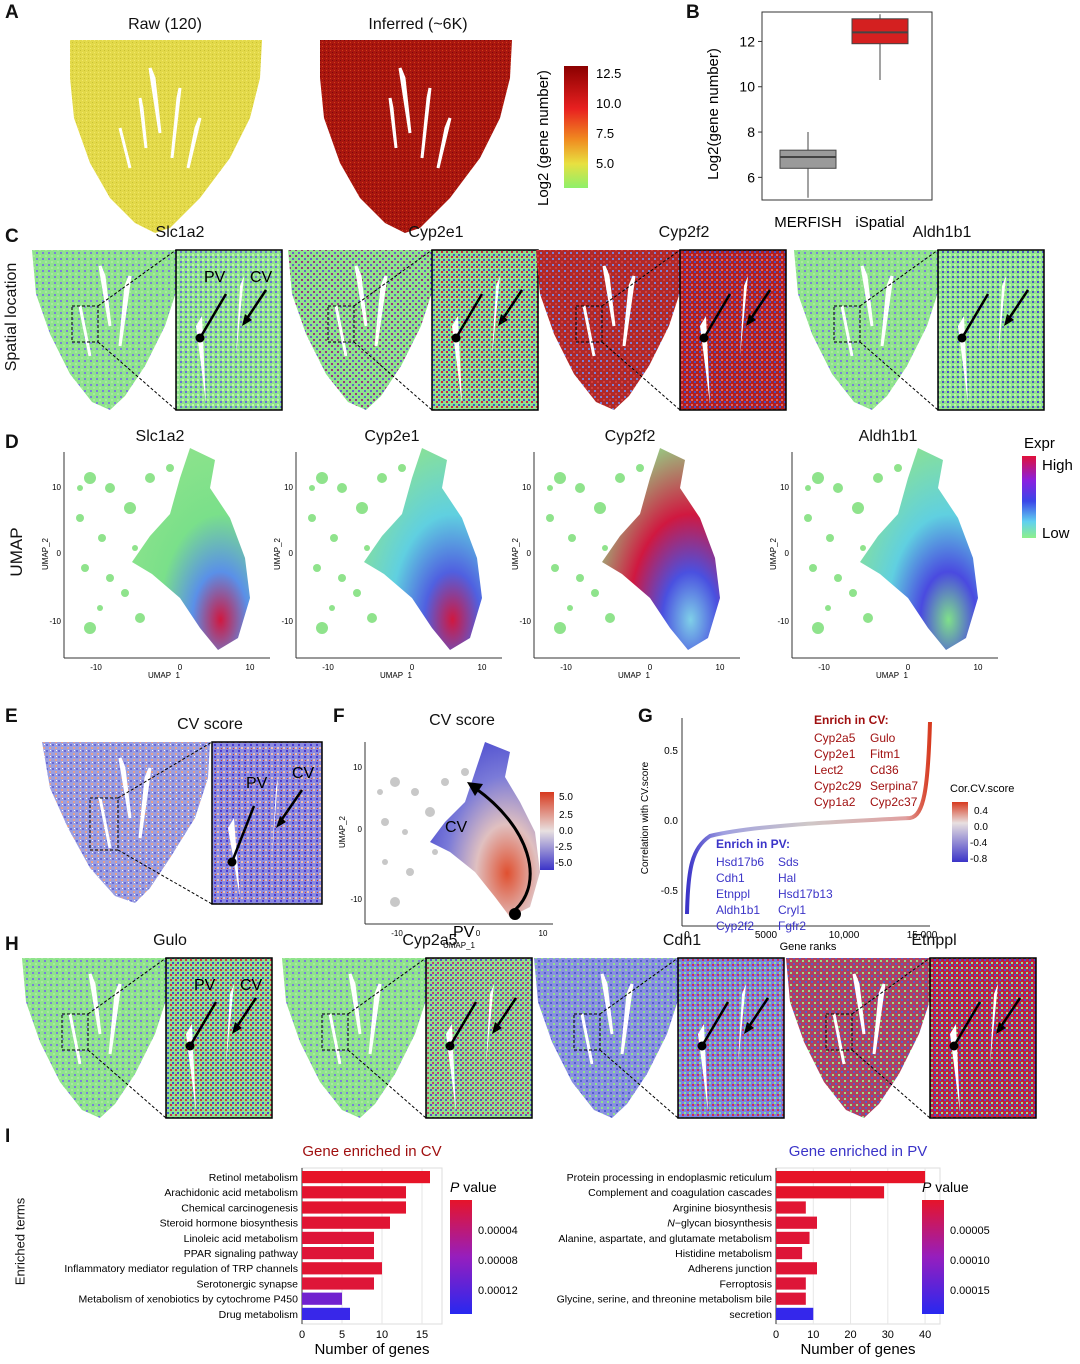 The width and height of the screenshot is (1080, 1364). What do you see at coordinates (787, 878) in the screenshot?
I see `g-pv-gene: Hal` at bounding box center [787, 878].